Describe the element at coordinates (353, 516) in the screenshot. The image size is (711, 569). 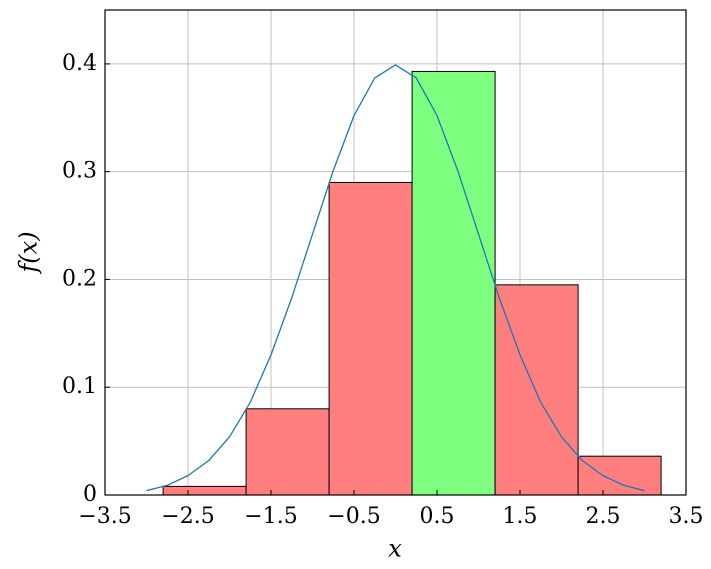
I see `x-tick-label: −0.5` at that location.